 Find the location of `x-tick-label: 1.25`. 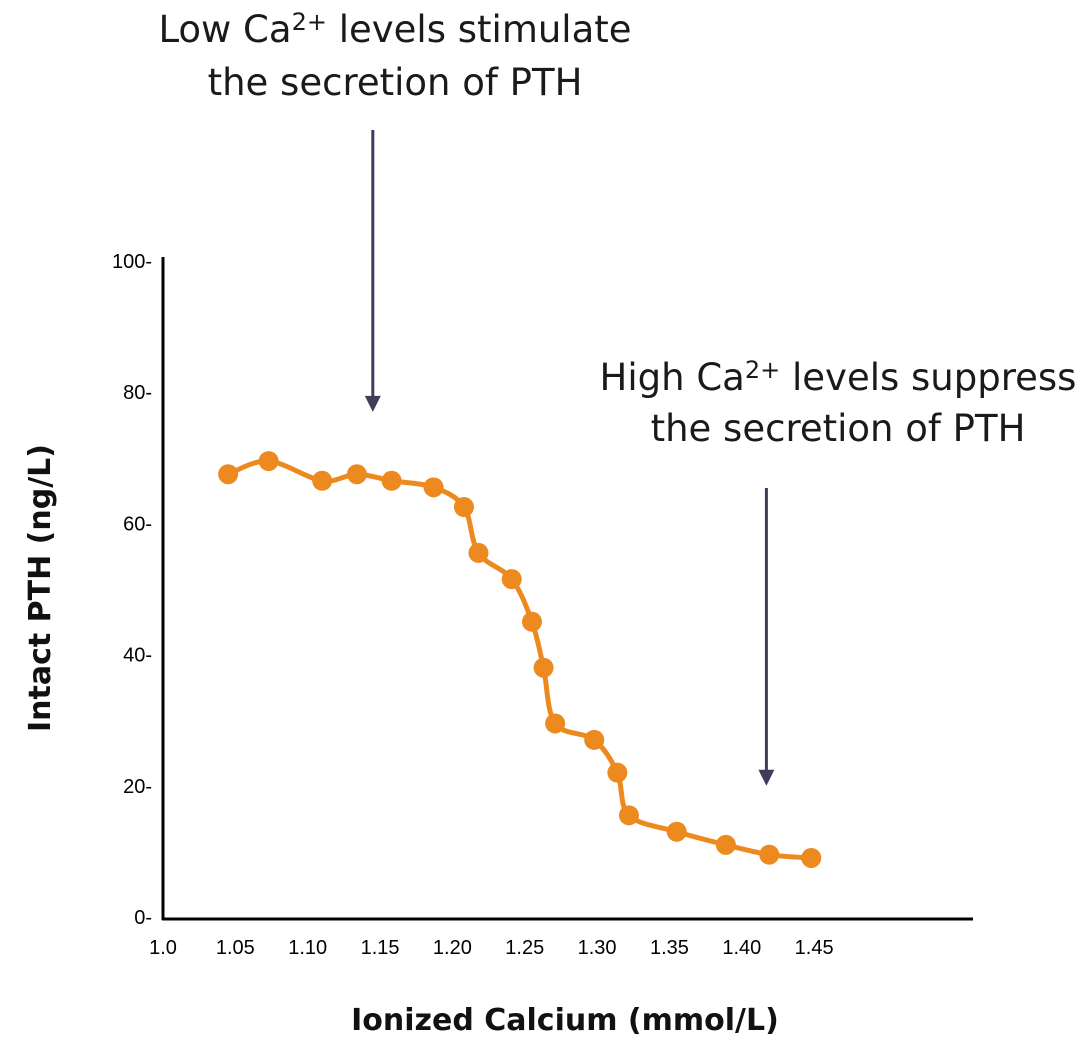

x-tick-label: 1.25 is located at coordinates (524, 948).